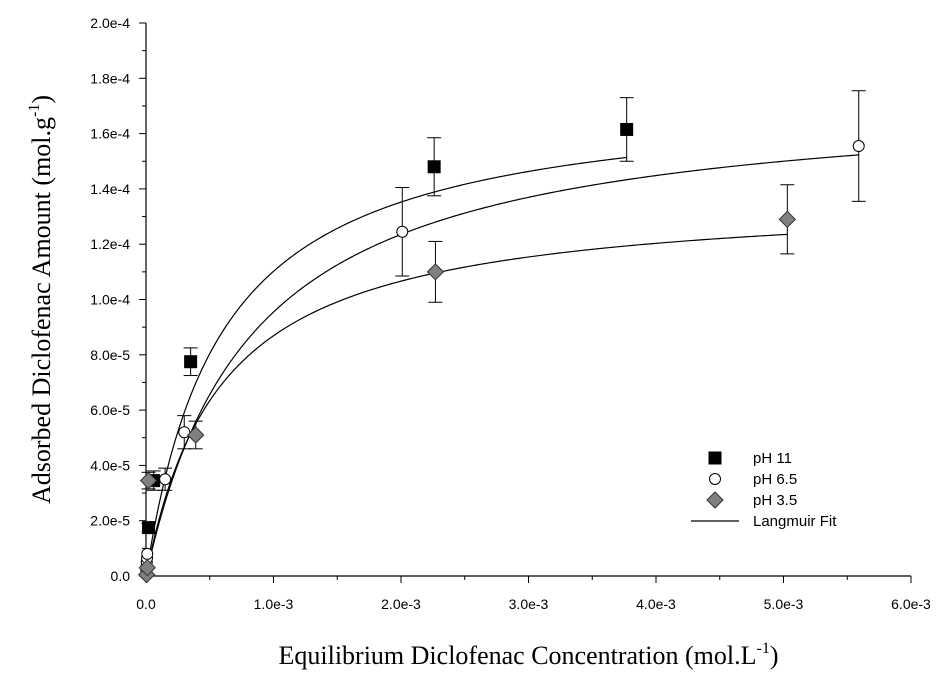  What do you see at coordinates (715, 458) in the screenshot?
I see `legend-square-icon` at bounding box center [715, 458].